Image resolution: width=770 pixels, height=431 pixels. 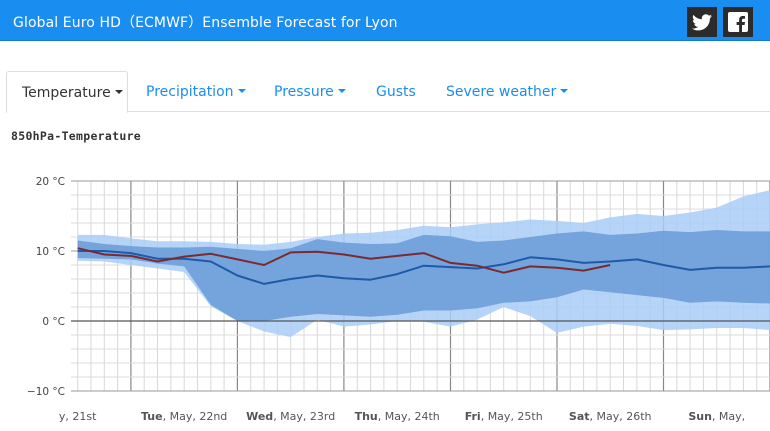 I want to click on facebook-icon, so click(x=738, y=22).